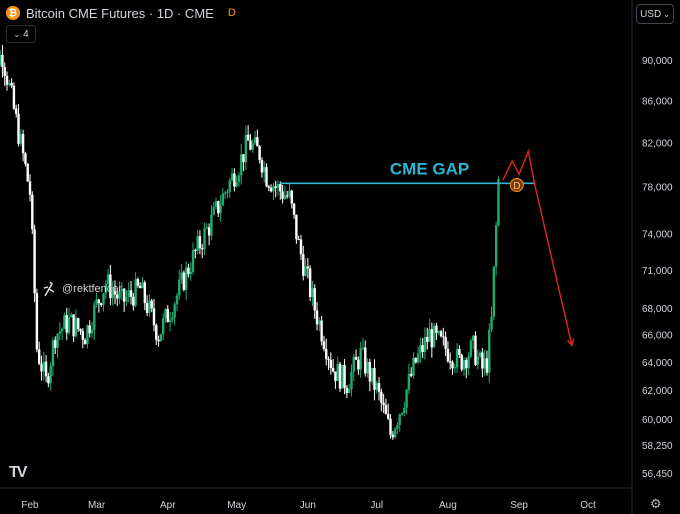  Describe the element at coordinates (18, 472) in the screenshot. I see `tradingview-logo-icon: TV` at that location.